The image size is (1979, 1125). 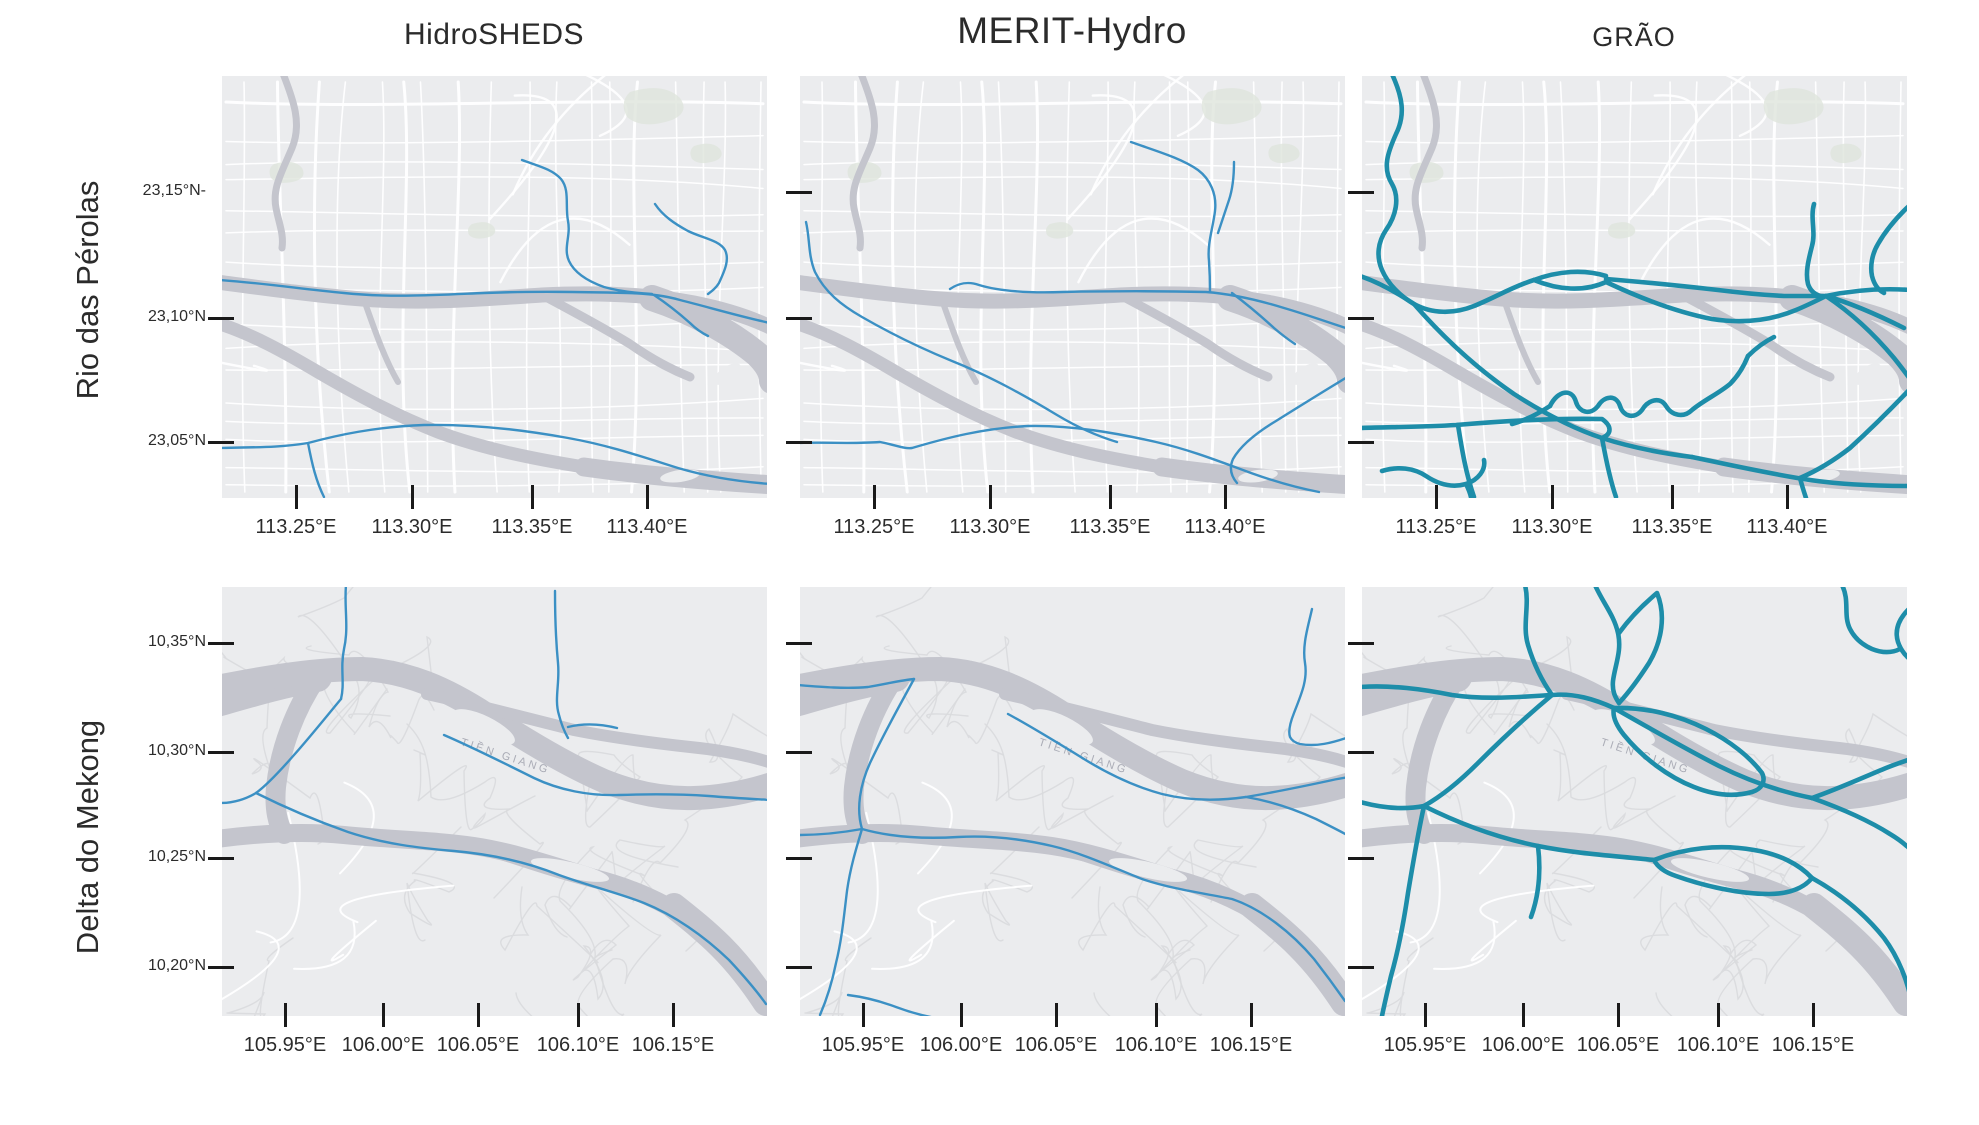 What do you see at coordinates (1072, 317) in the screenshot?
I see `river-network-merit-pearl` at bounding box center [1072, 317].